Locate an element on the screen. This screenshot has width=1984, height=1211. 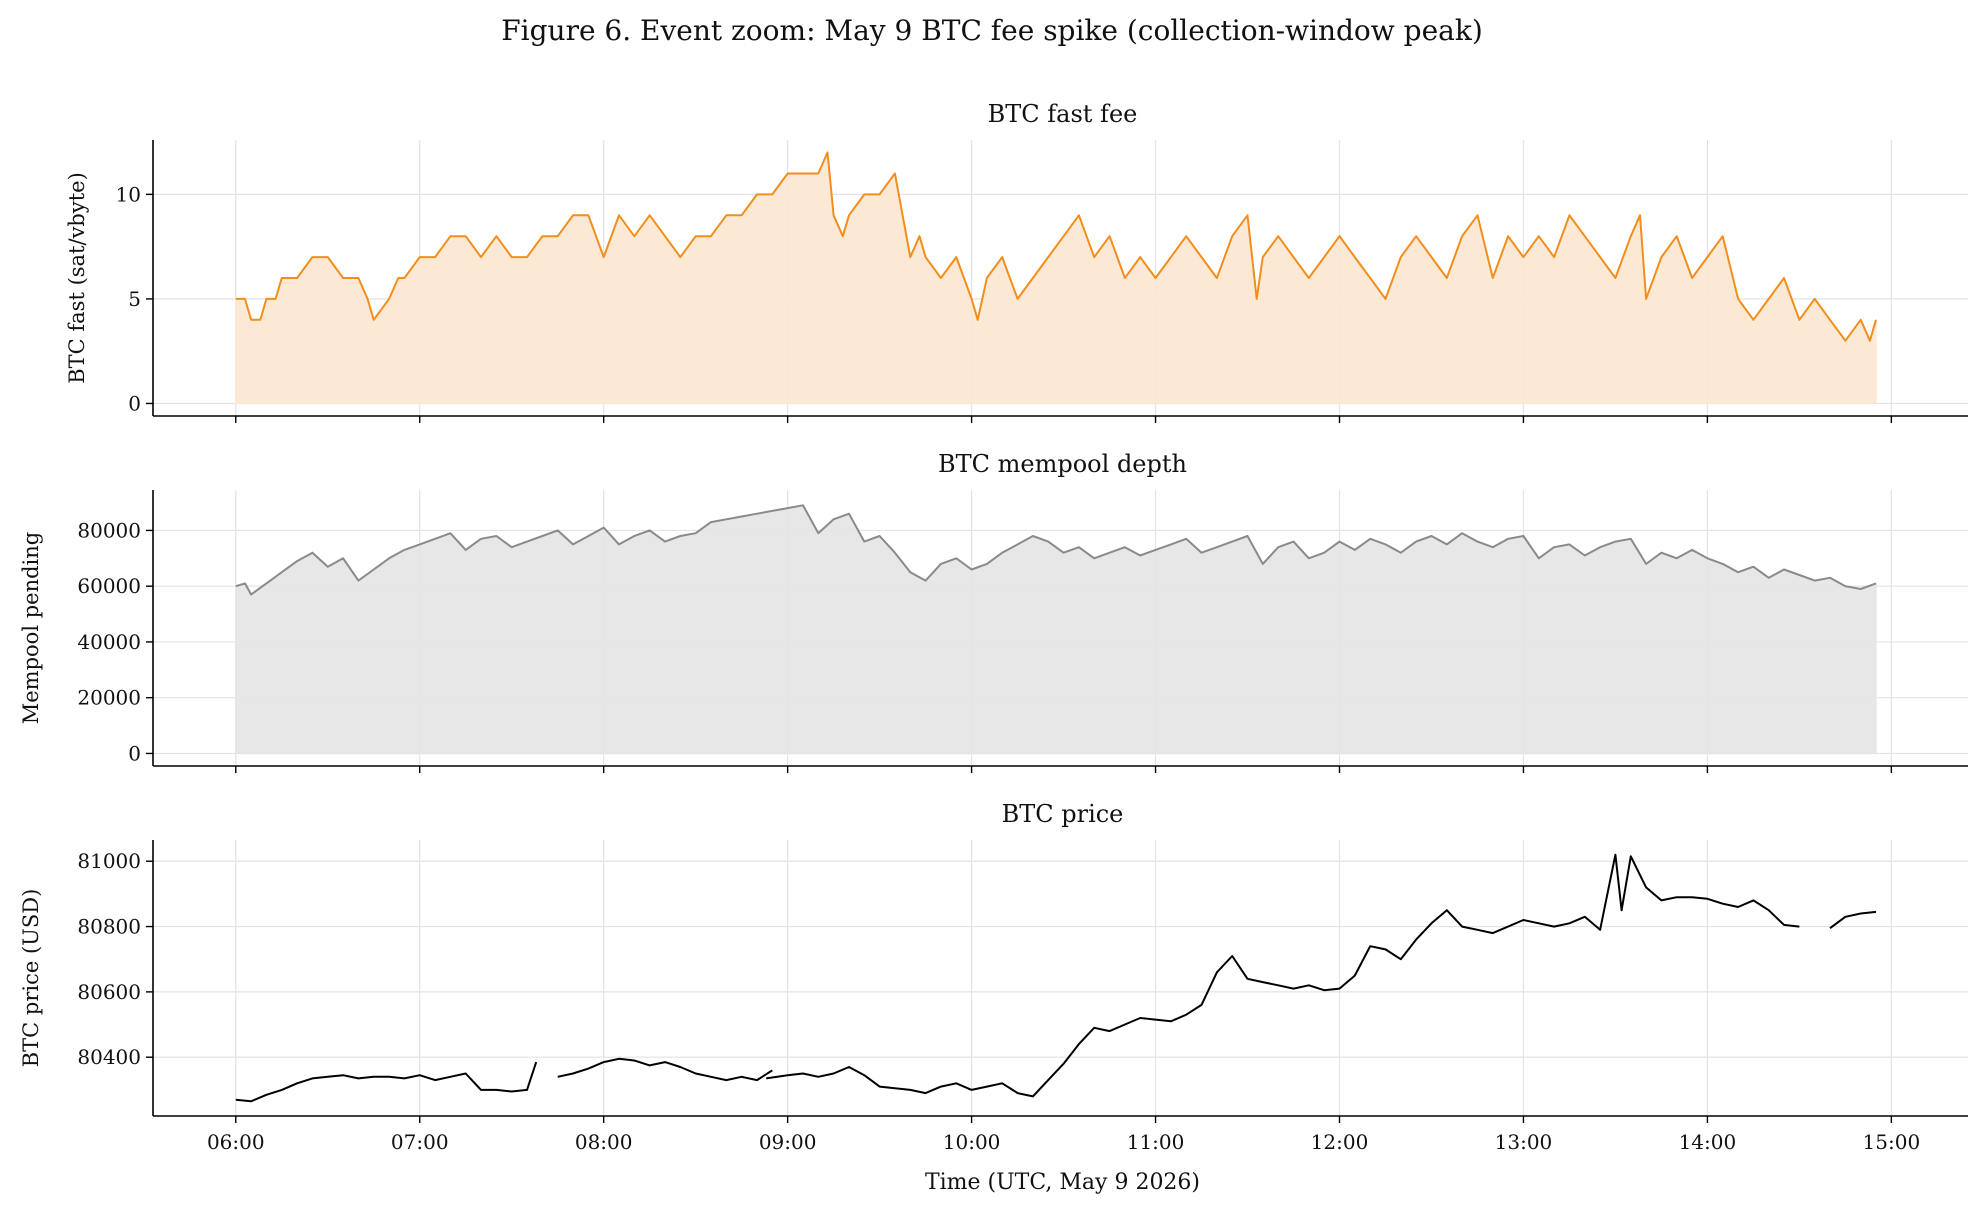
x-tick-label: 08:00 is located at coordinates (604, 1142).